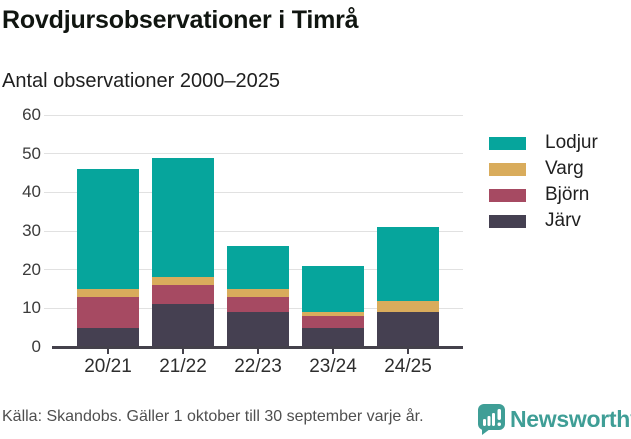 The image size is (631, 439). What do you see at coordinates (31, 192) in the screenshot?
I see `y-tick-label-40: 40` at bounding box center [31, 192].